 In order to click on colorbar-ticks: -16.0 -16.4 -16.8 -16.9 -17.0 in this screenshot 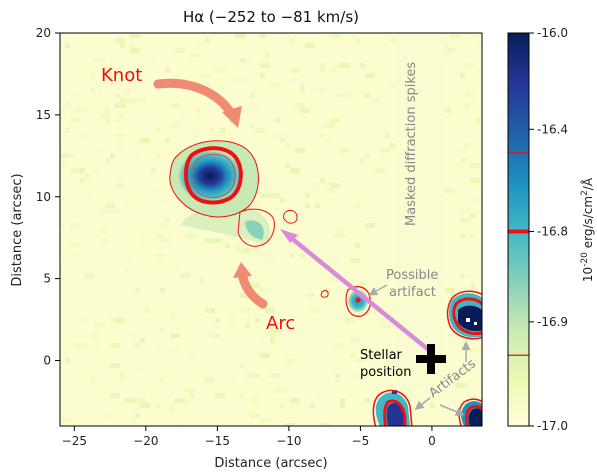, I will do `click(548, 229)`.